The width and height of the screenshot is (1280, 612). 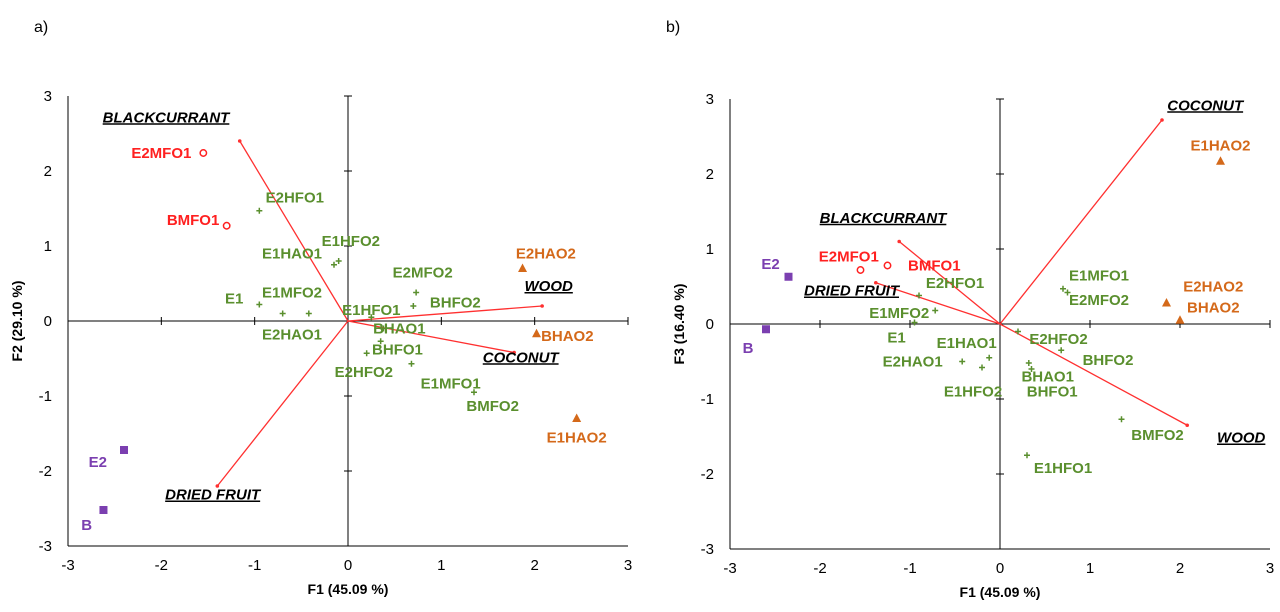 I want to click on point-label: BMFO2, so click(x=1157, y=435).